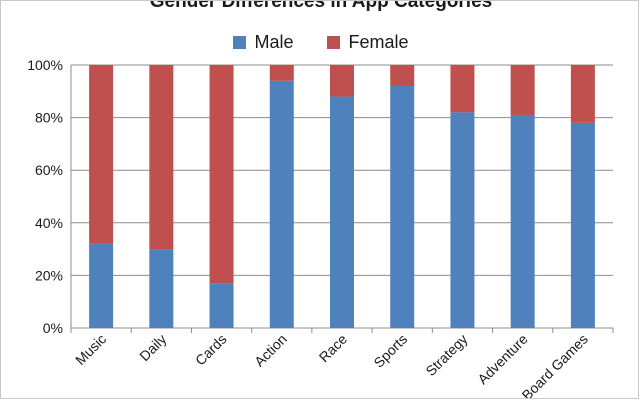  I want to click on bar-male-daily, so click(161, 288).